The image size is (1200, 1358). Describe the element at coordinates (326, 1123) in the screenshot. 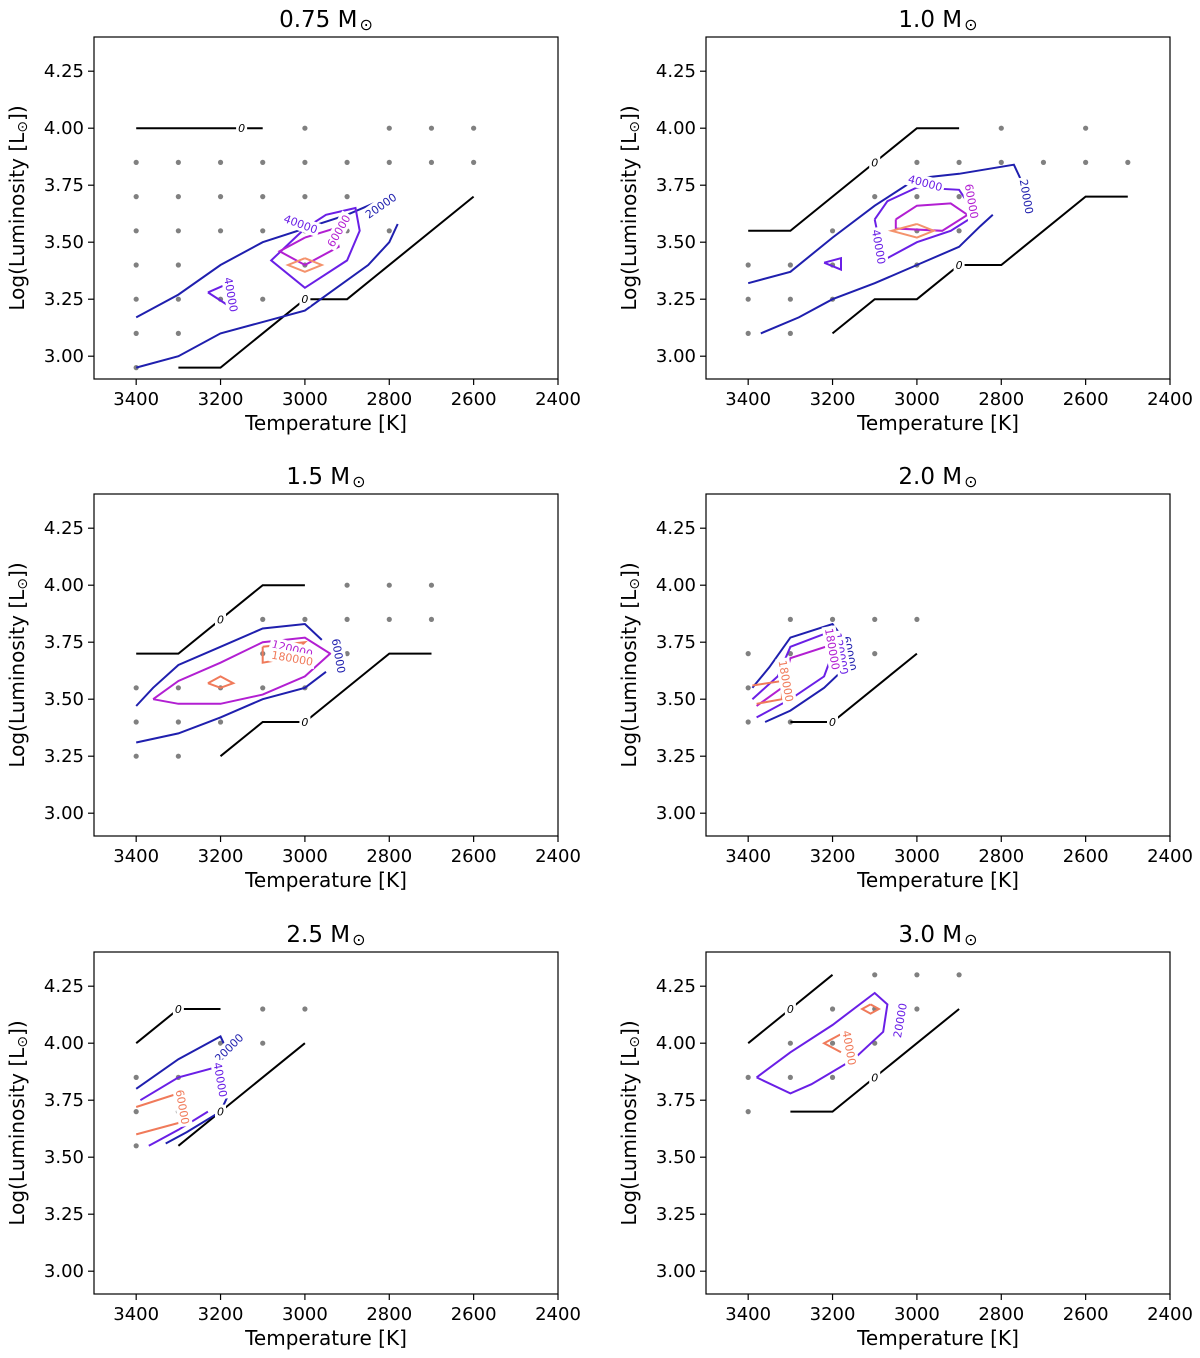

I see `axes-frame` at that location.